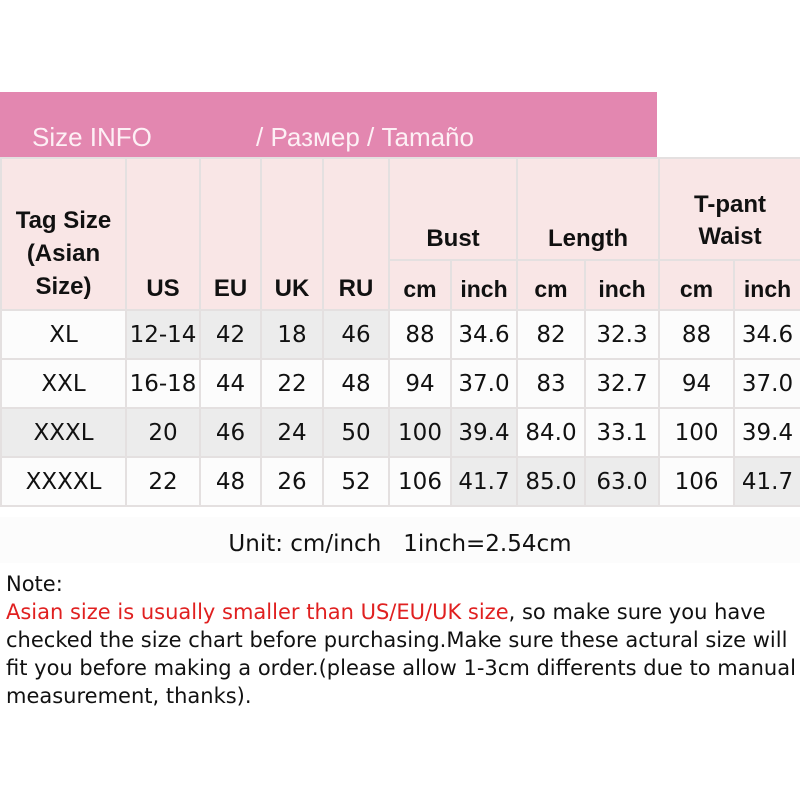 This screenshot has width=800, height=800. I want to click on title-translations: / Размер / Tamaño, so click(365, 137).